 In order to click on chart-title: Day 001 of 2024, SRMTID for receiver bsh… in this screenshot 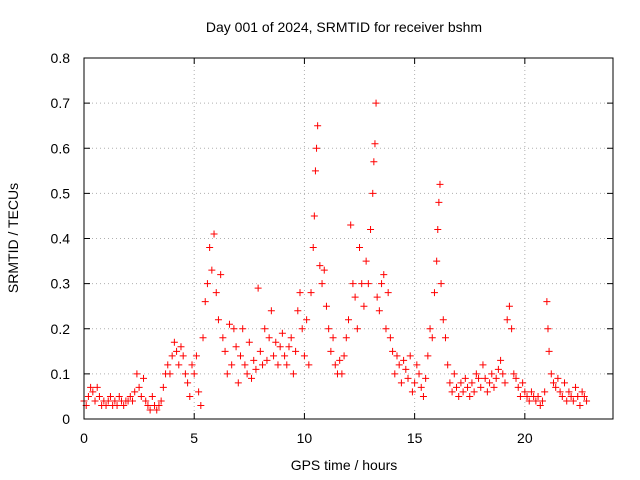, I will do `click(344, 27)`.